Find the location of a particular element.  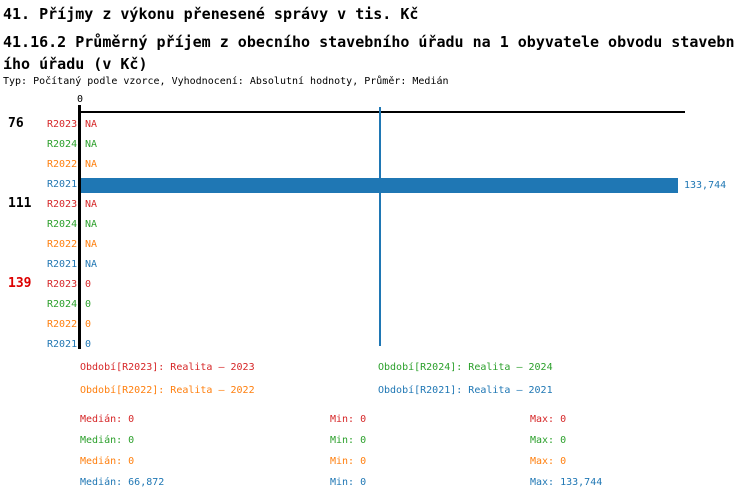

stats-median-r2022: Medián: 0 is located at coordinates (107, 461).